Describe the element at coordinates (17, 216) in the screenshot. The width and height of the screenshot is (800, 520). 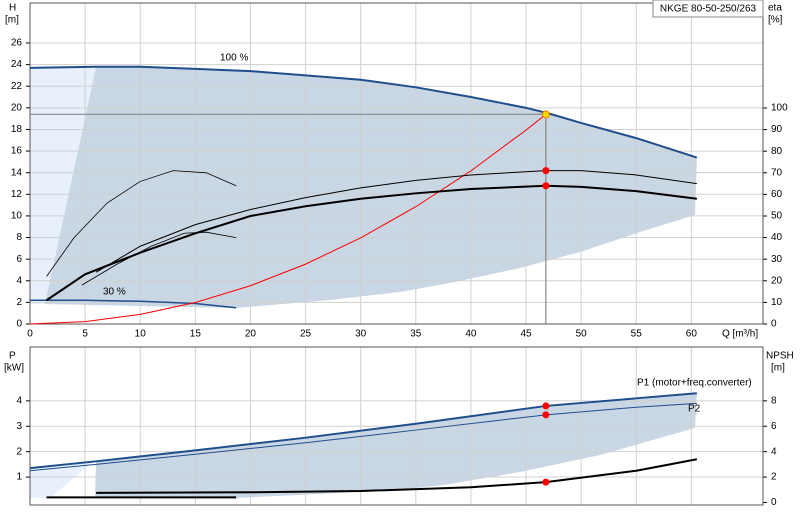
I see `y-tick-label: 10` at that location.